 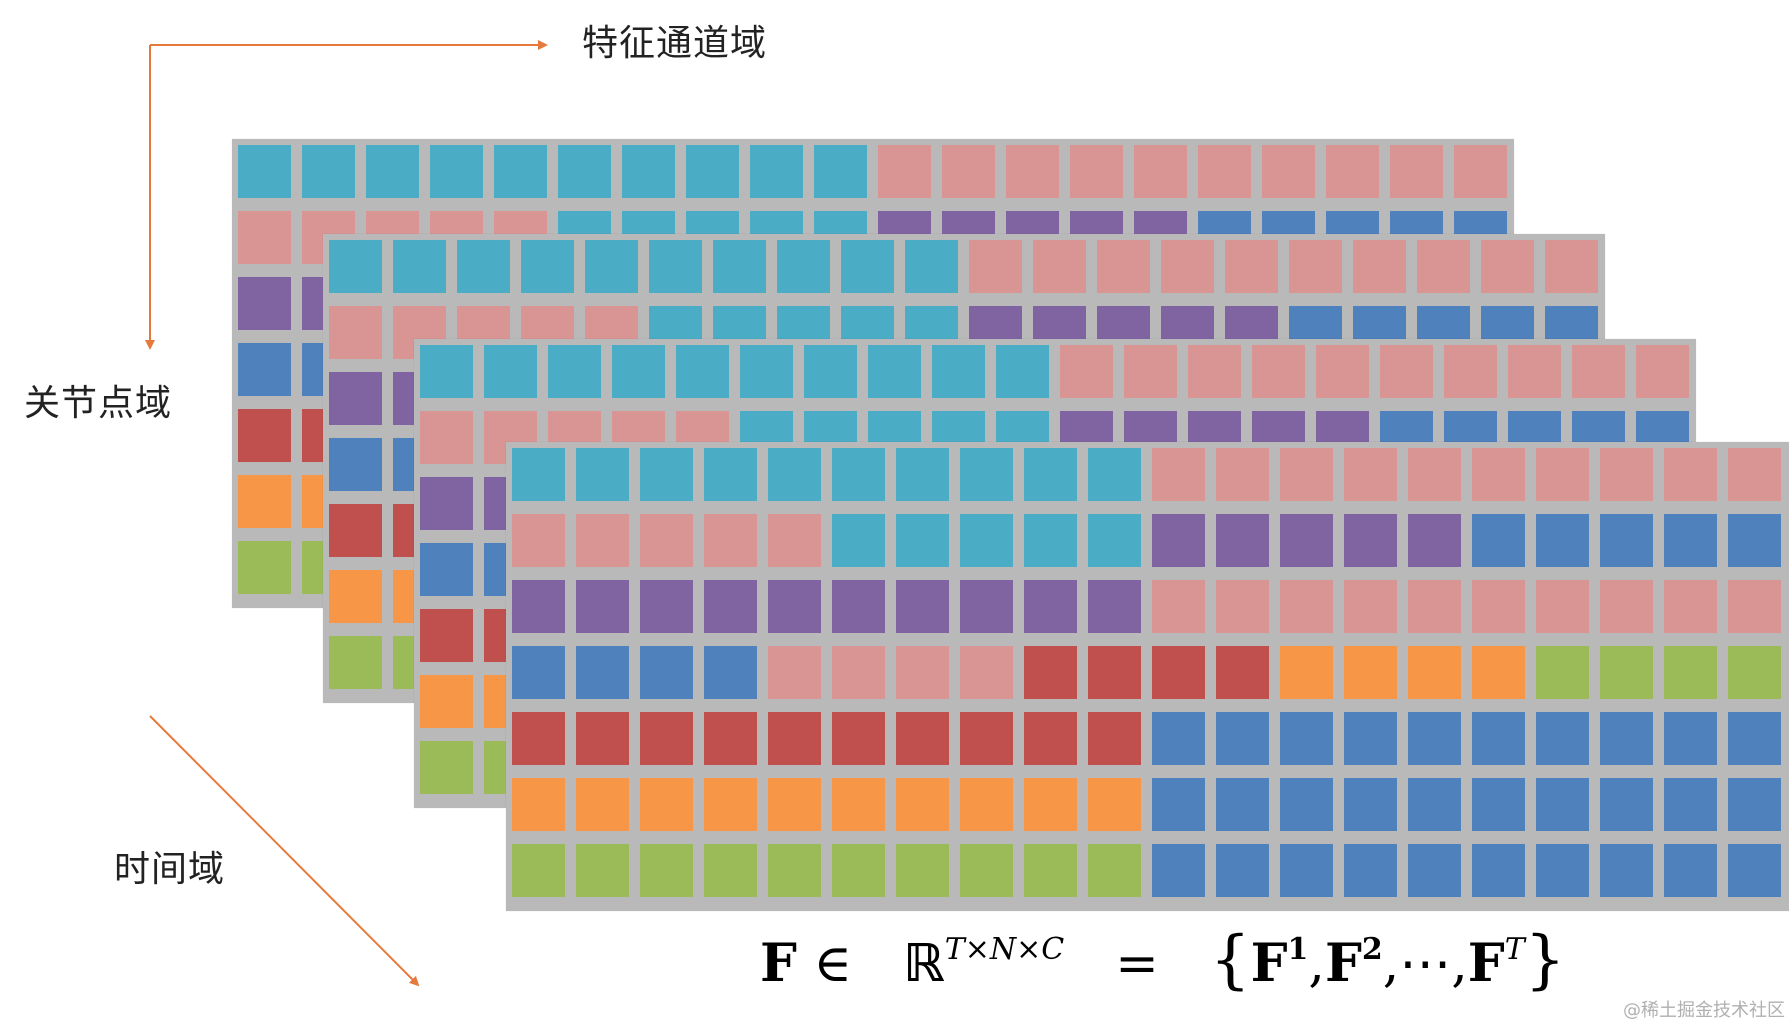 I want to click on joint-domain-label: 关节点域, so click(x=98, y=403).